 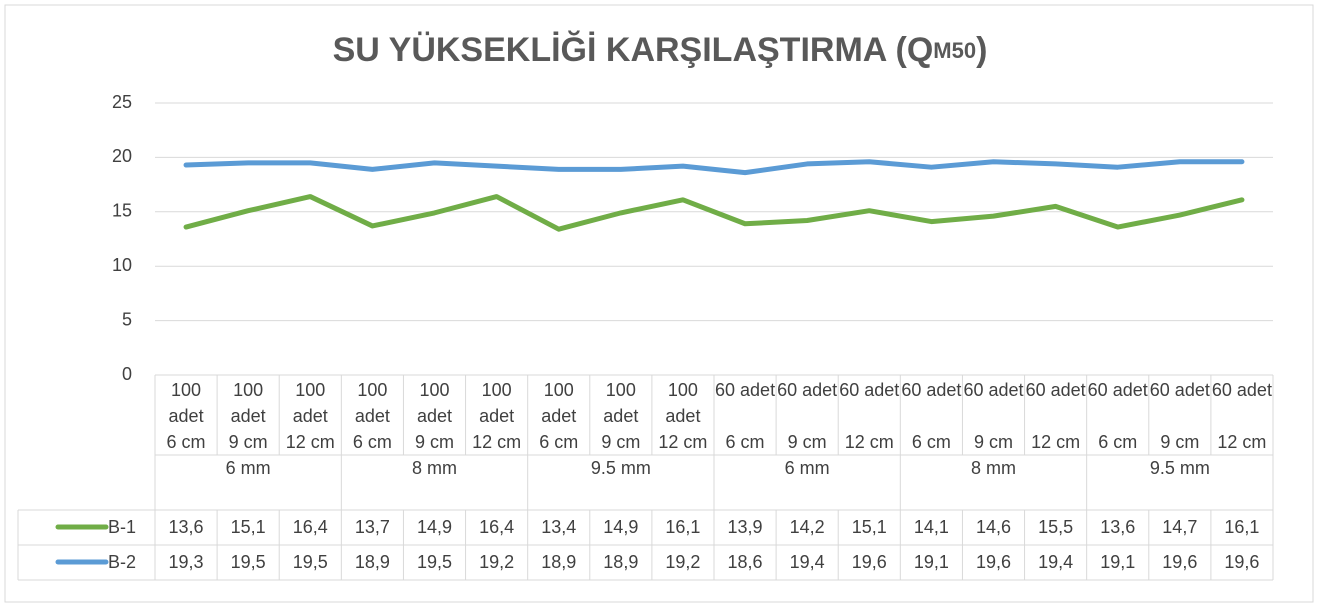 What do you see at coordinates (745, 562) in the screenshot?
I see `table-cell: 18,6` at bounding box center [745, 562].